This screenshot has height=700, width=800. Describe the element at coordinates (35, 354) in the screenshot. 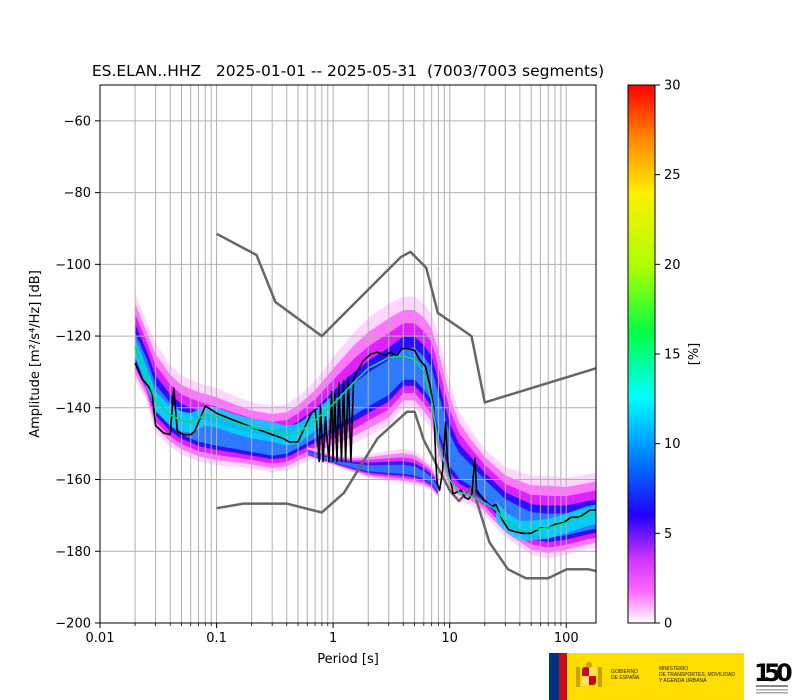

I see `y-axis-label: Amplitude [m²/s⁴/Hz] [dB]` at that location.